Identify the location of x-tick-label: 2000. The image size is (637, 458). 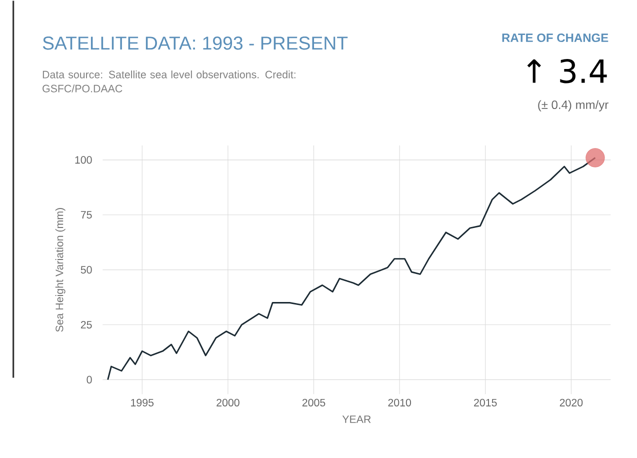
(228, 402).